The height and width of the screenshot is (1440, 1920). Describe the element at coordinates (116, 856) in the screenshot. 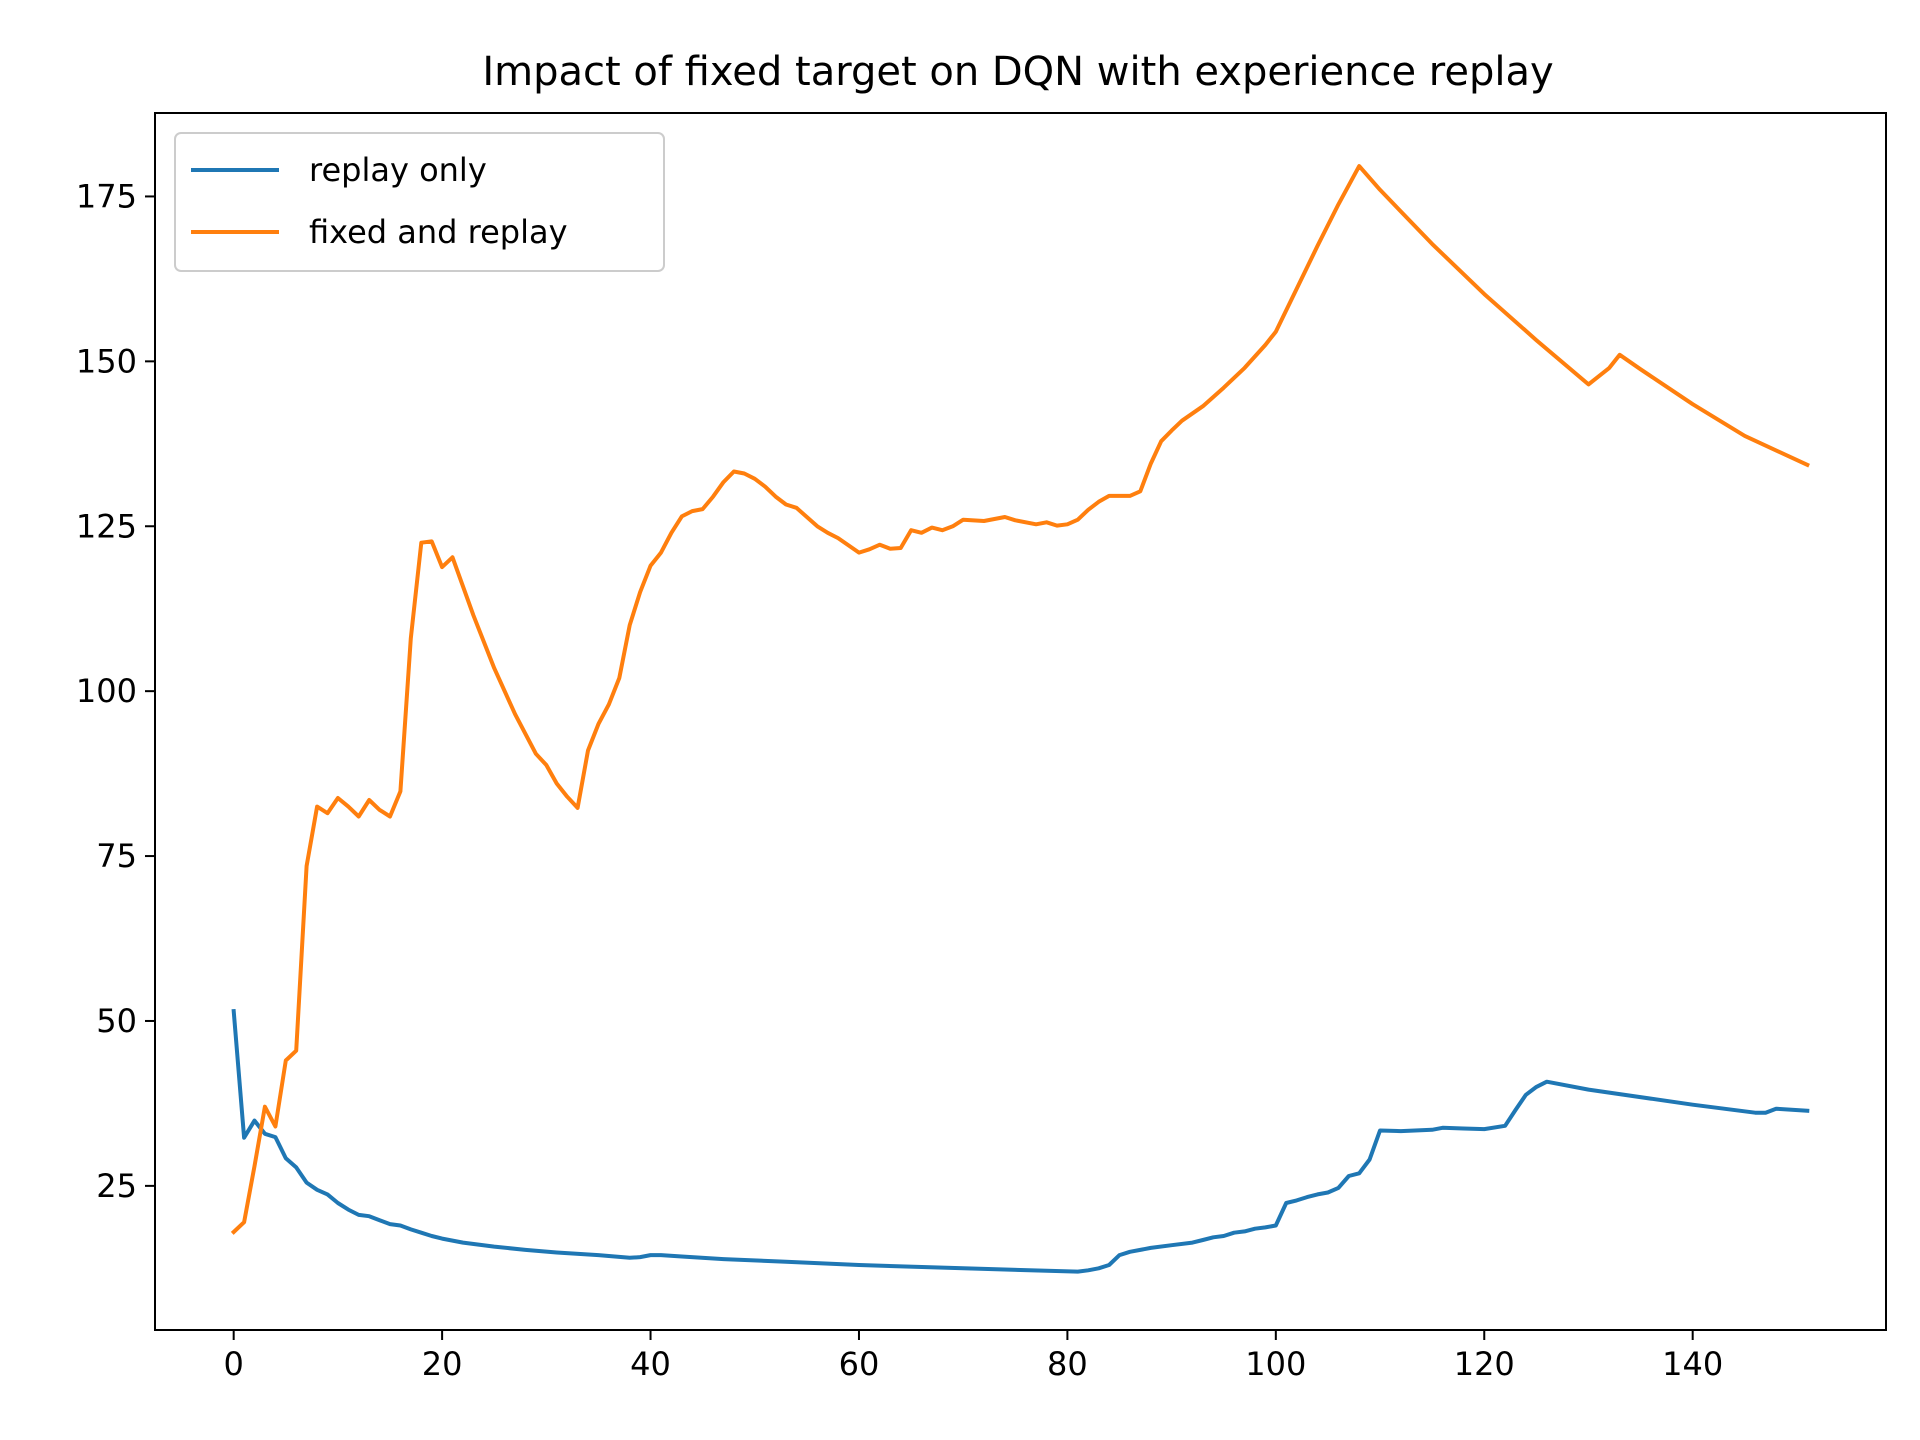

I see `y-tick-label: 75` at that location.